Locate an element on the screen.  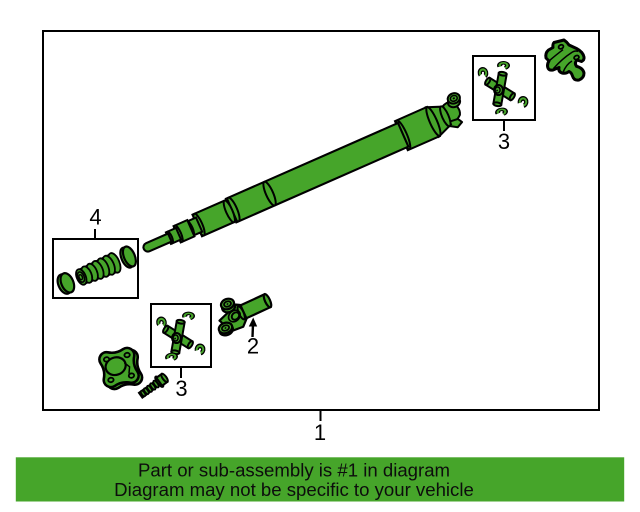
svg-text: 4 is located at coordinates (95, 217).